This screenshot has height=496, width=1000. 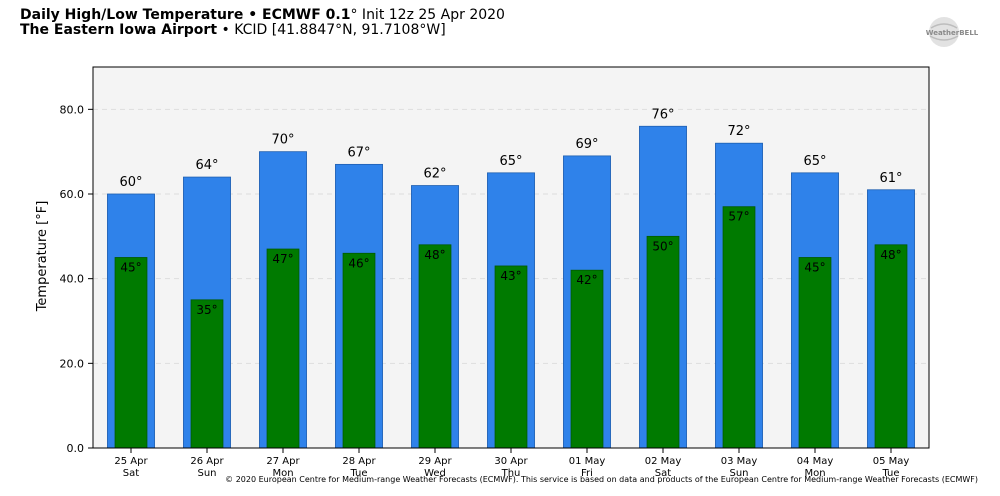 I want to click on x-tick-label-date: 05 May, so click(x=891, y=461).